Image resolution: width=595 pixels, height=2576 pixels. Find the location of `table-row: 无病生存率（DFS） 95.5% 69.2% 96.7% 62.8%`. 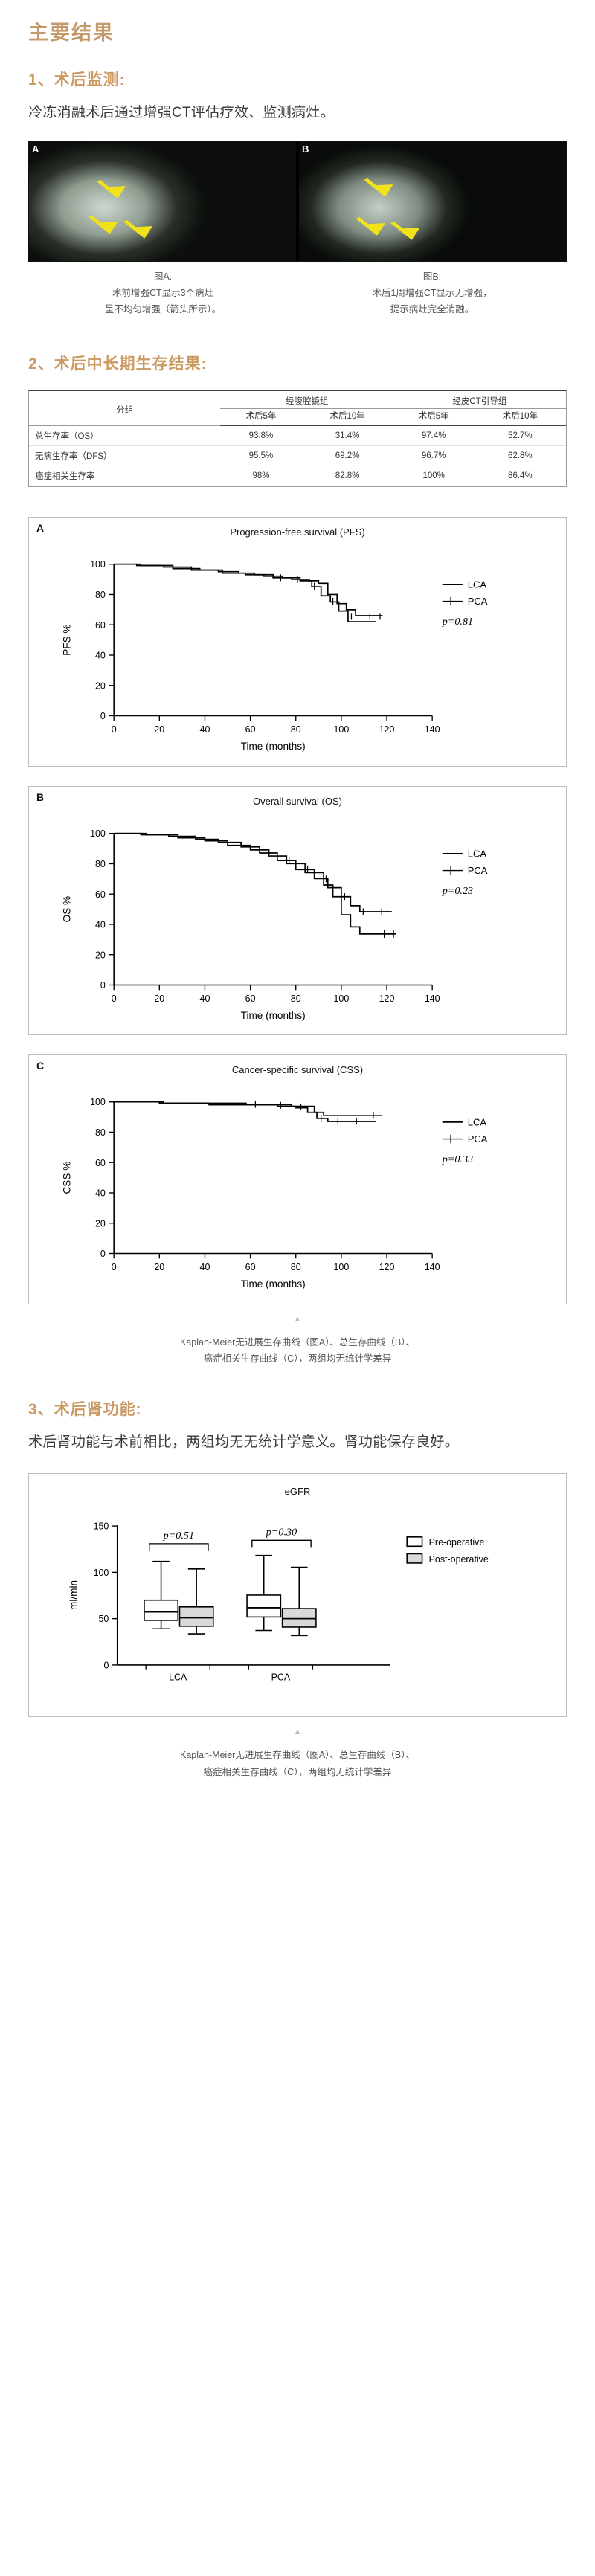

table-row: 无病生存率（DFS） 95.5% 69.2% 96.7% 62.8% is located at coordinates (298, 456).